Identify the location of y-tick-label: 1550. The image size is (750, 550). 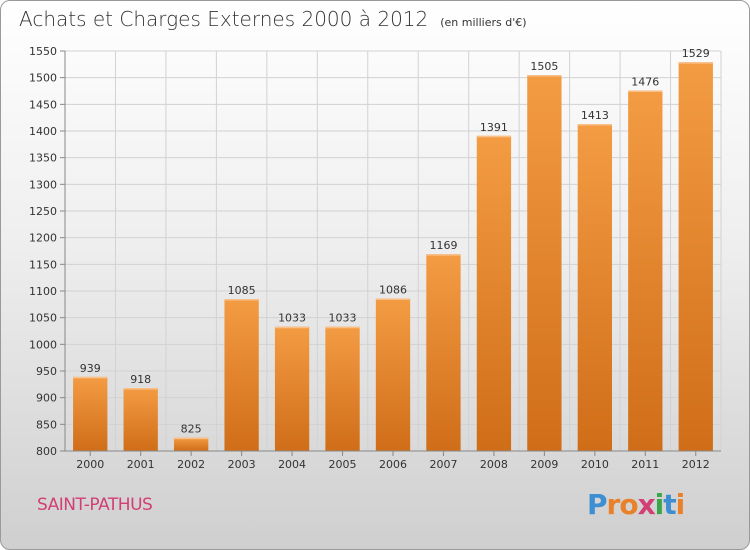
(43, 51).